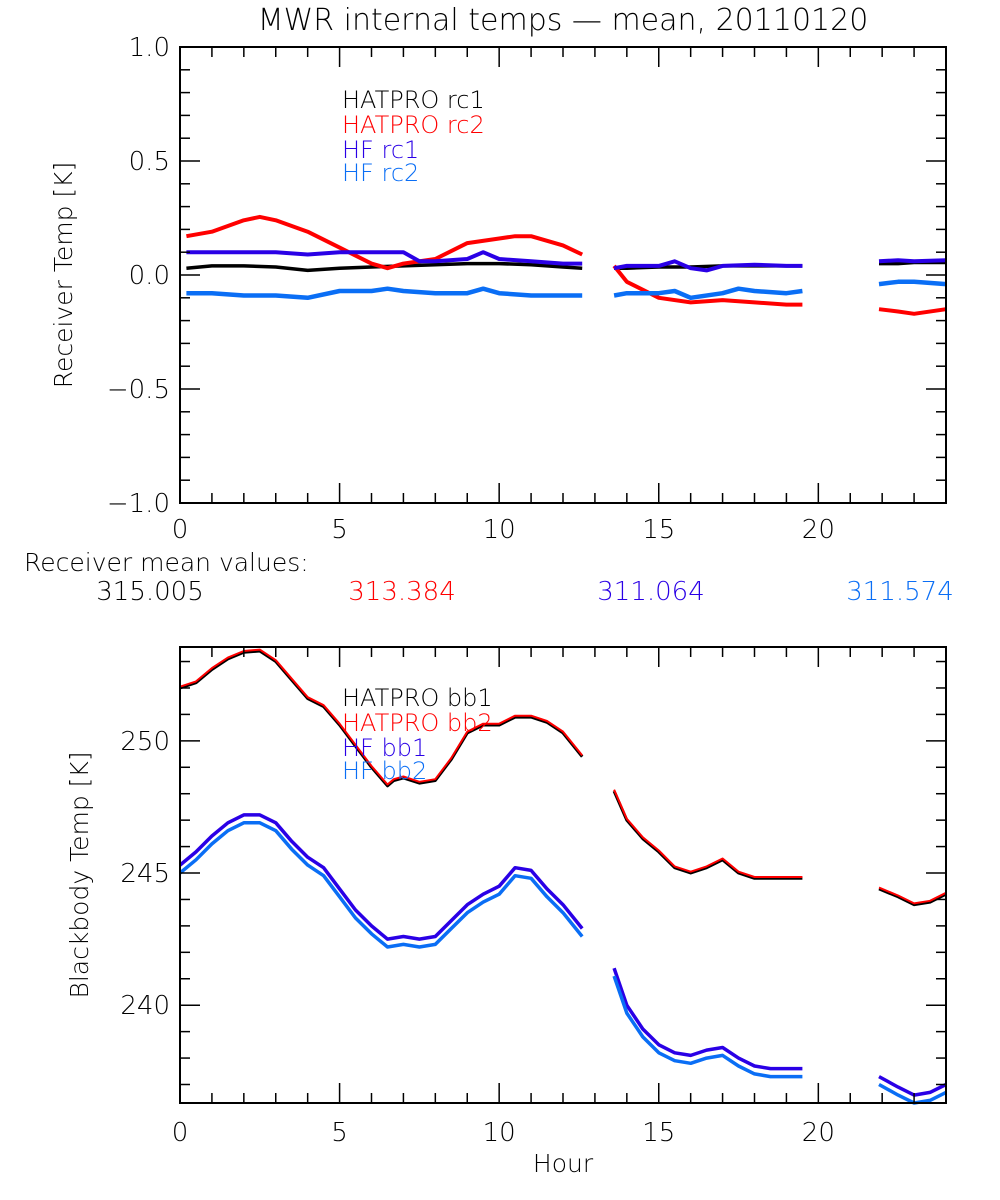 The height and width of the screenshot is (1200, 1000). What do you see at coordinates (145, 1006) in the screenshot?
I see `y-tick-label: 240` at bounding box center [145, 1006].